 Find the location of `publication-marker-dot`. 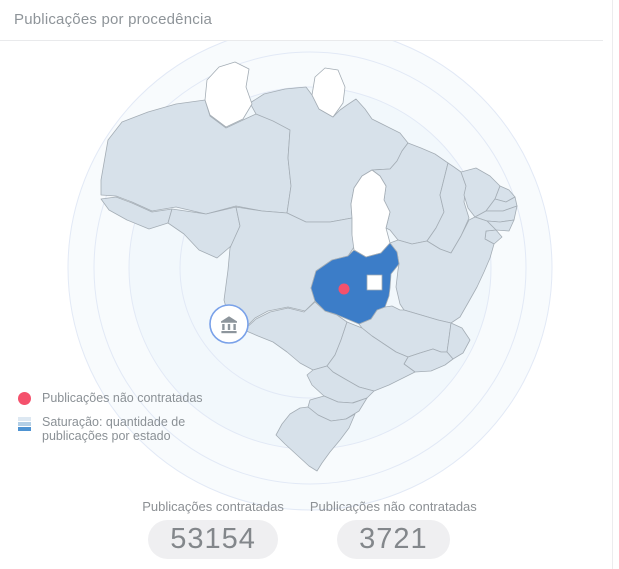

publication-marker-dot is located at coordinates (344, 289).